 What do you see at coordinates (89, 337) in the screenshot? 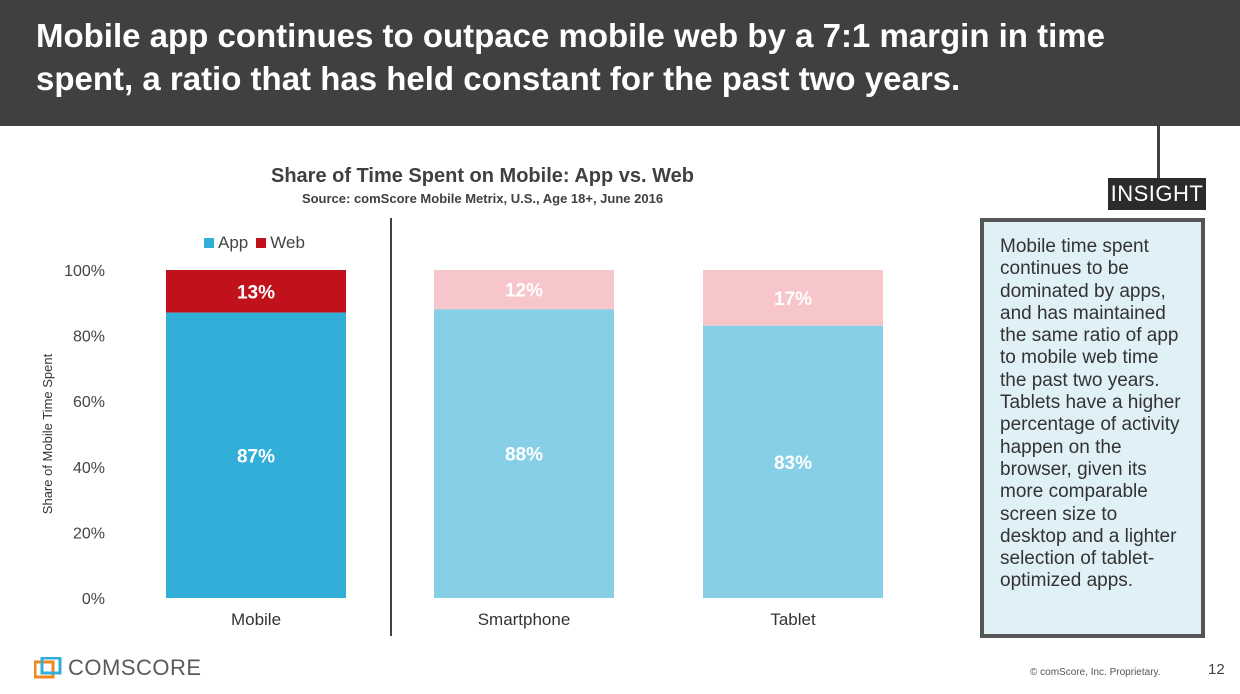
I see `y-tick-label: 80%` at bounding box center [89, 337].